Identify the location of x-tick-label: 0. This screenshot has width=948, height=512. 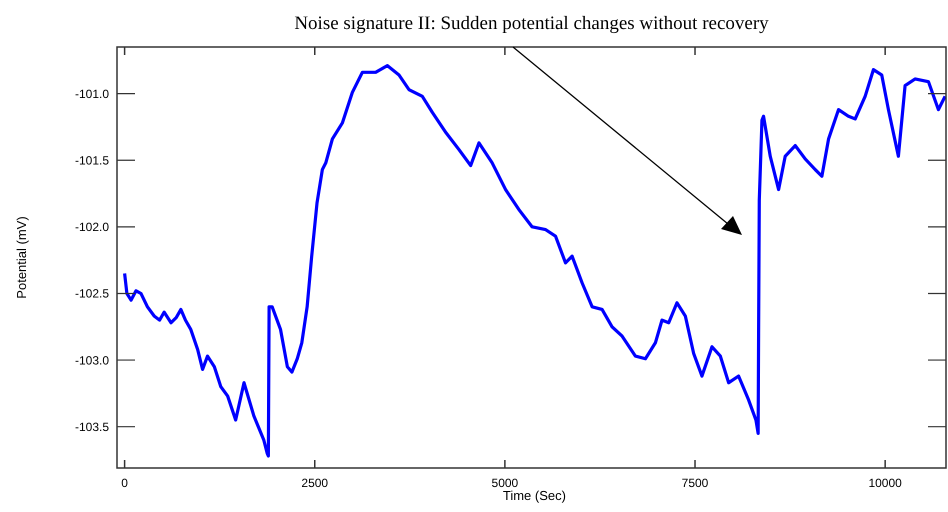
(124, 483).